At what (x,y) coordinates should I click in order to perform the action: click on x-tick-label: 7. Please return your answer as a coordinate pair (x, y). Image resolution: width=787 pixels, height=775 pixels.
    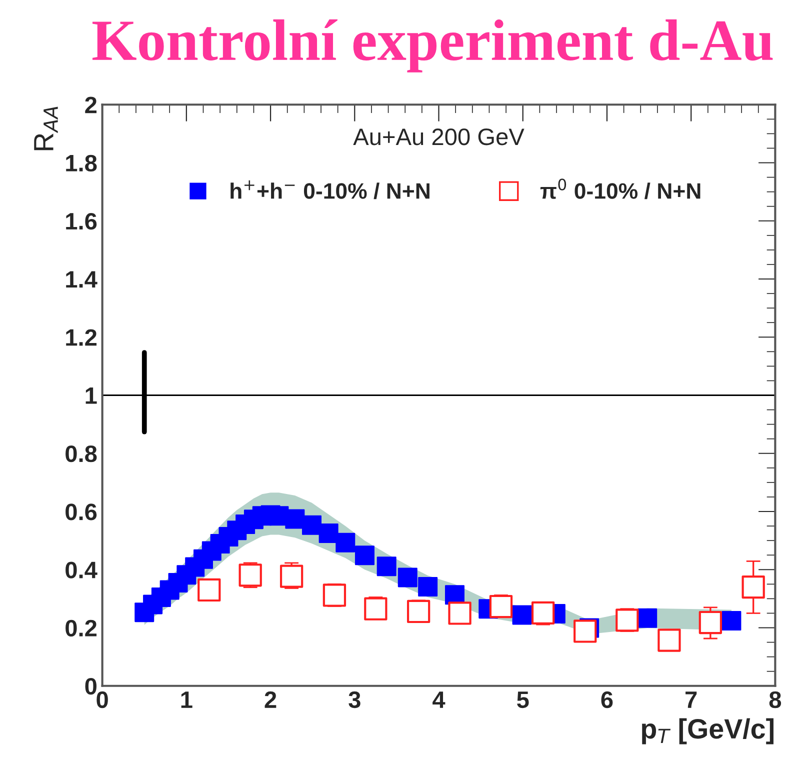
    Looking at the image, I should click on (691, 700).